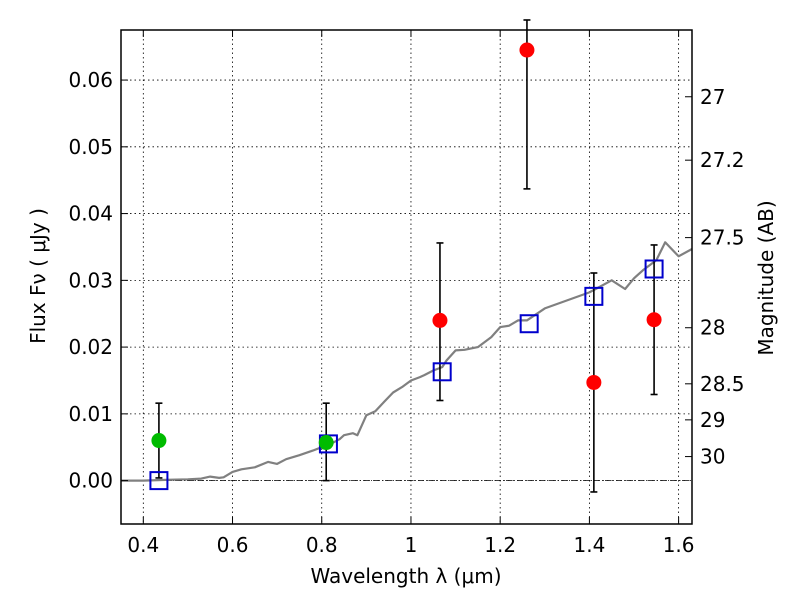 The width and height of the screenshot is (800, 600). Describe the element at coordinates (143, 545) in the screenshot. I see `x-tick-label: 0.4` at that location.